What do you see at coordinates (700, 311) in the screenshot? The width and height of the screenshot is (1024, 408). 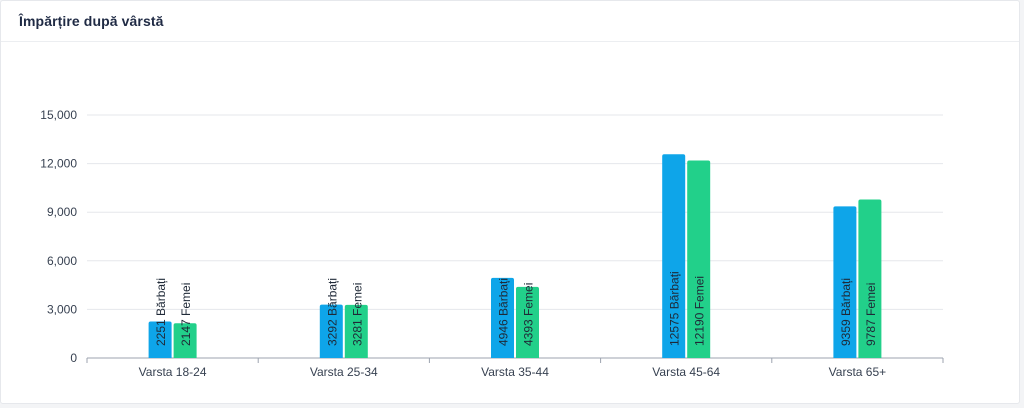 I see `bar-data-label: 12190 Femei` at bounding box center [700, 311].